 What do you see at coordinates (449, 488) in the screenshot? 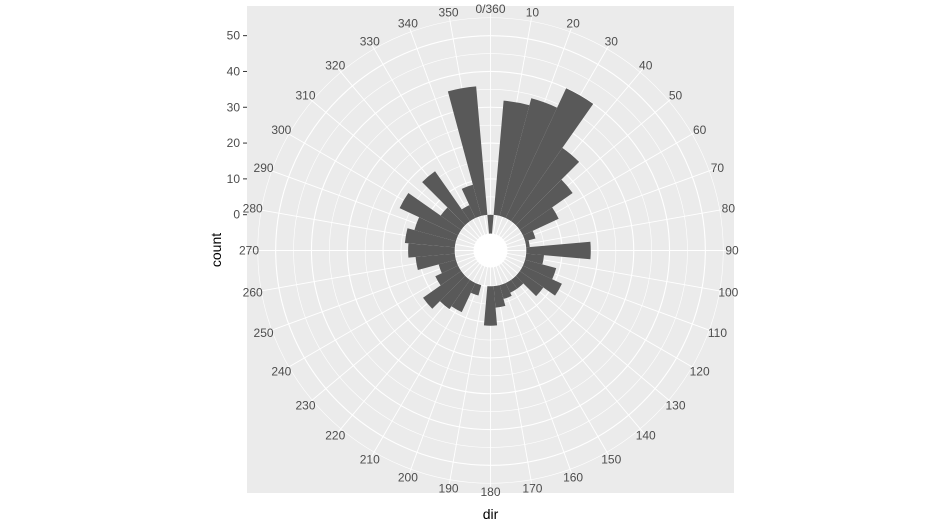
I see `x-tick-label: 190` at bounding box center [449, 488].